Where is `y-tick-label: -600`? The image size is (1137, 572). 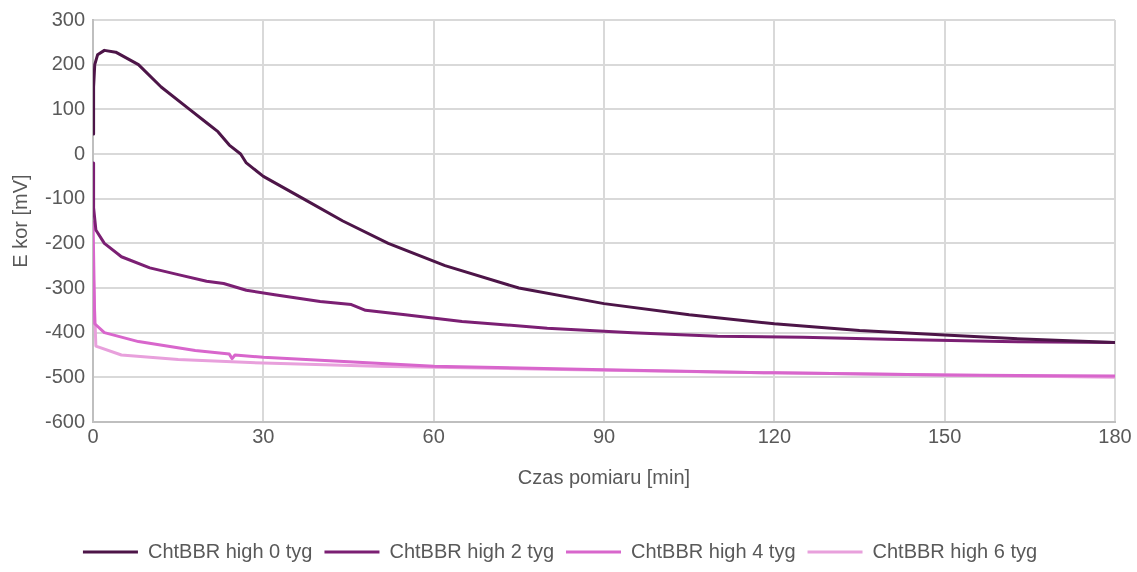 y-tick-label: -600 is located at coordinates (65, 420).